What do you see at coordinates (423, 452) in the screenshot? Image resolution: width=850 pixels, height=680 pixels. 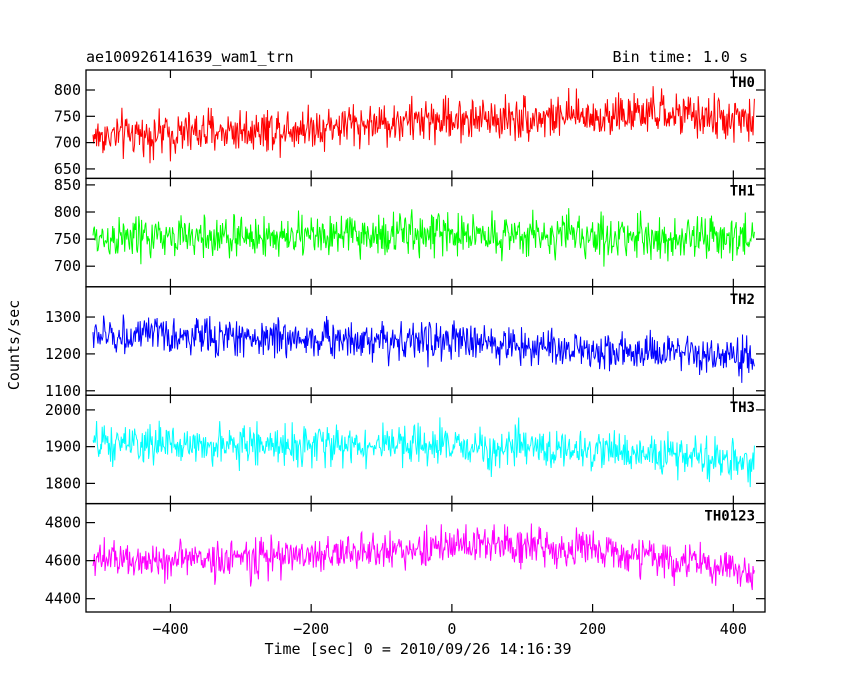 I see `series-line-th3` at bounding box center [423, 452].